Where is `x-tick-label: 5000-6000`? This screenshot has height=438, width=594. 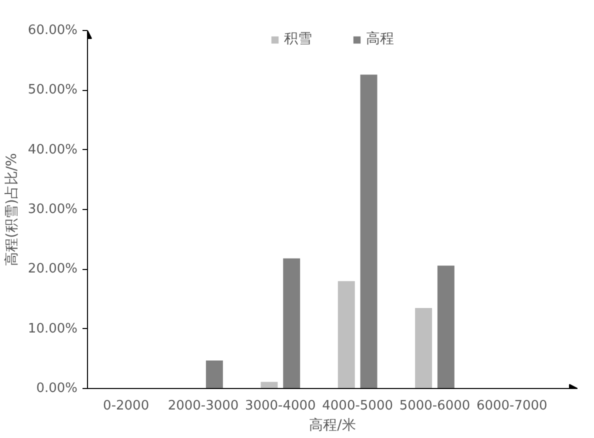 x-tick-label: 5000-6000 is located at coordinates (434, 406).